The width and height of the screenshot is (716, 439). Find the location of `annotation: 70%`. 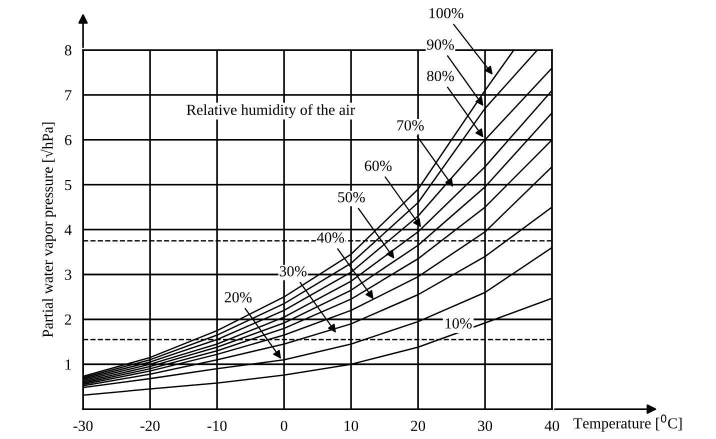

annotation: 70% is located at coordinates (410, 125).